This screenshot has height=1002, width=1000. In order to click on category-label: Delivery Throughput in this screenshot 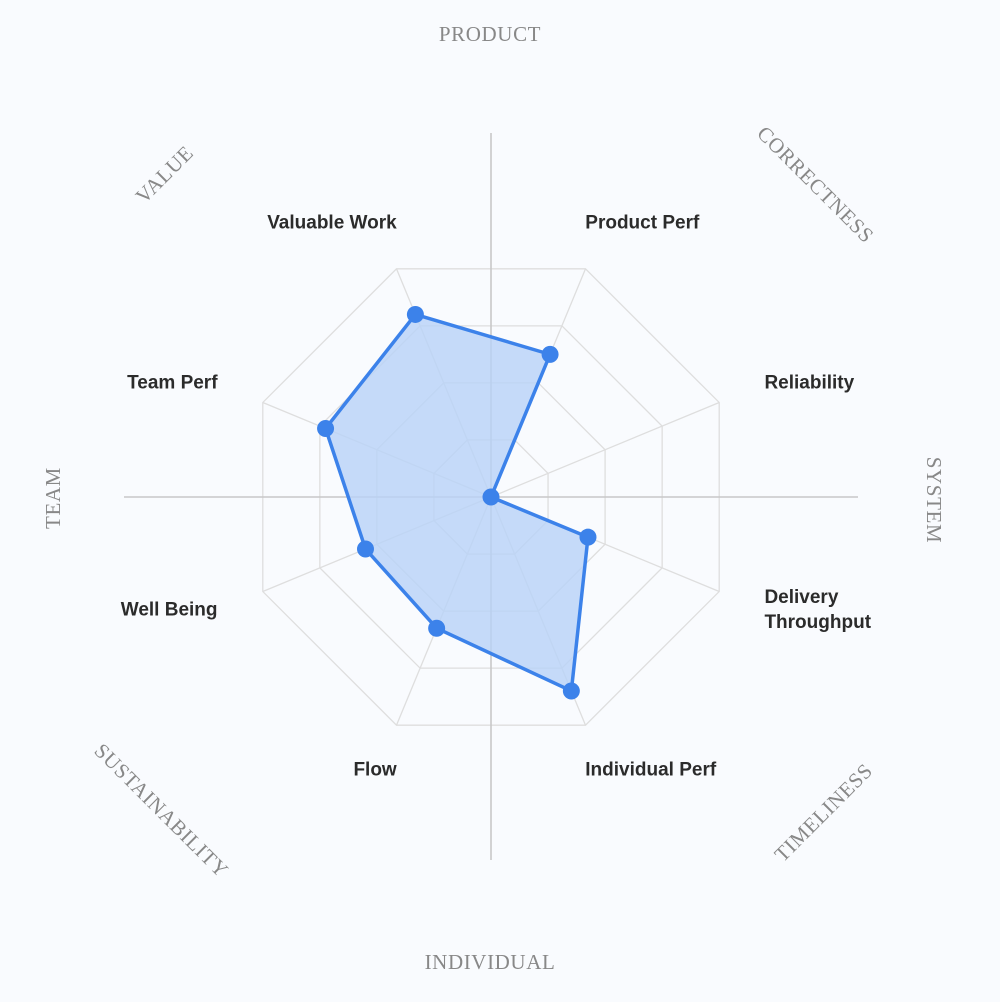, I will do `click(817, 610)`.